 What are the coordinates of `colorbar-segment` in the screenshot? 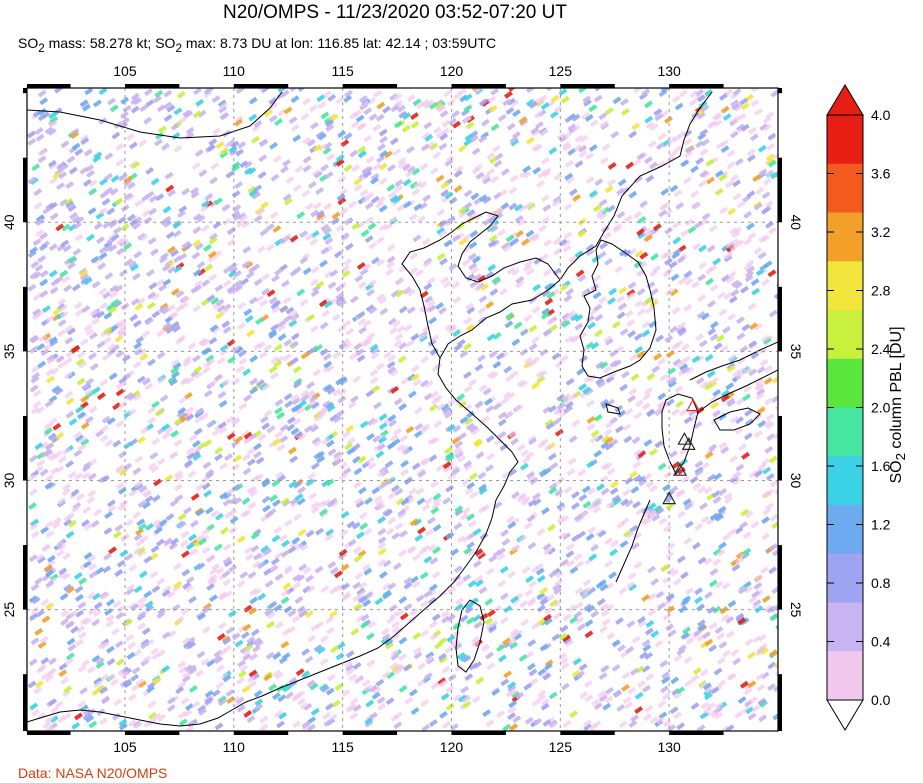 It's located at (845, 530).